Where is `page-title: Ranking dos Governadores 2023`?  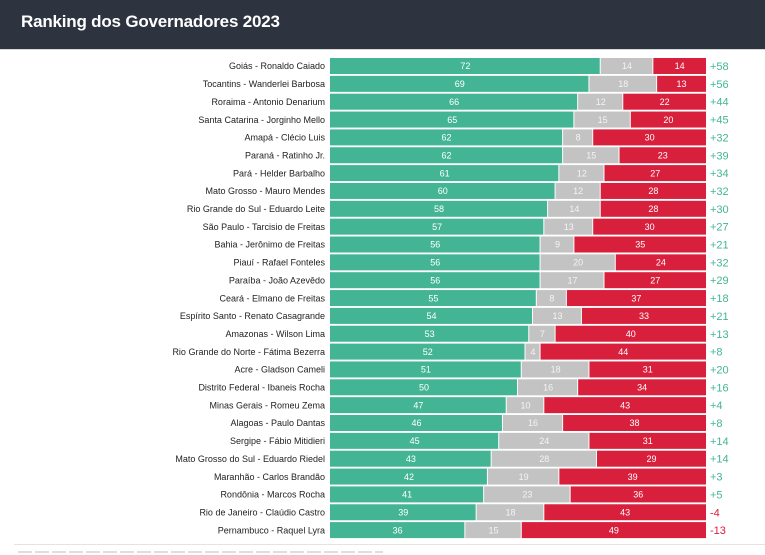 page-title: Ranking dos Governadores 2023 is located at coordinates (150, 21).